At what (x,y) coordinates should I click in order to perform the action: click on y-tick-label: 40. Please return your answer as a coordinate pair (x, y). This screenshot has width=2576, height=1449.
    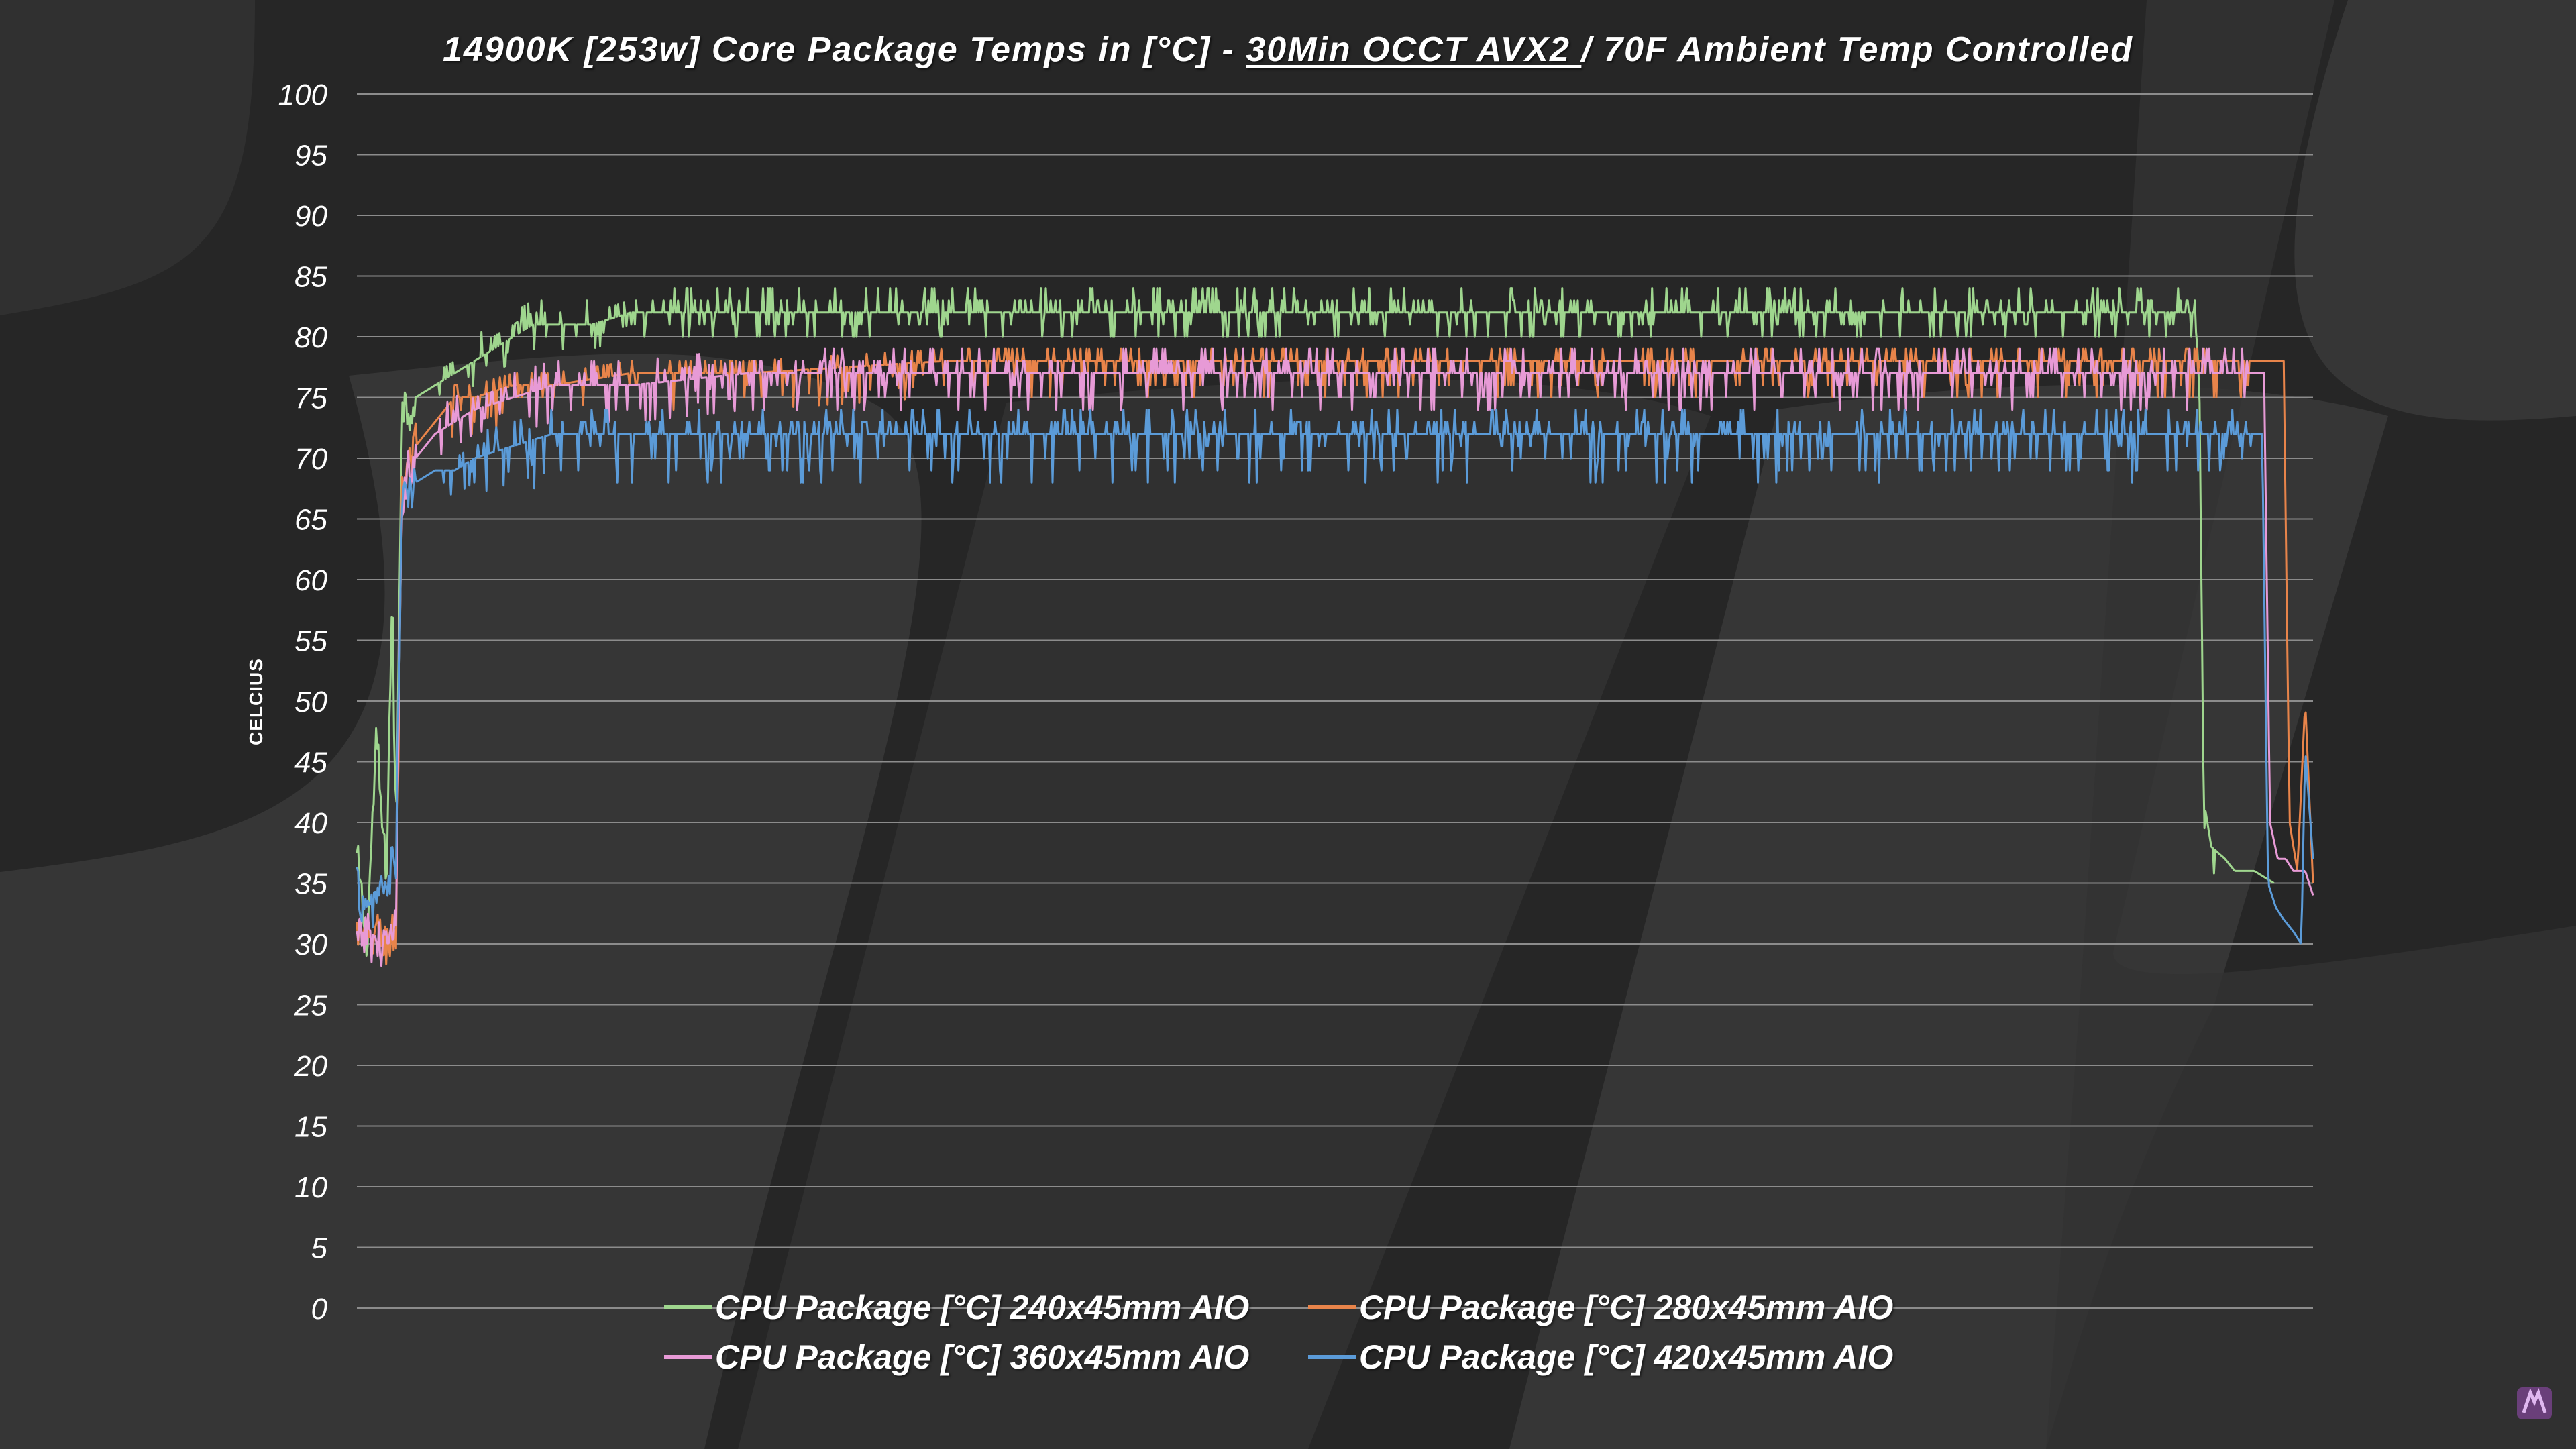
    Looking at the image, I should click on (310, 823).